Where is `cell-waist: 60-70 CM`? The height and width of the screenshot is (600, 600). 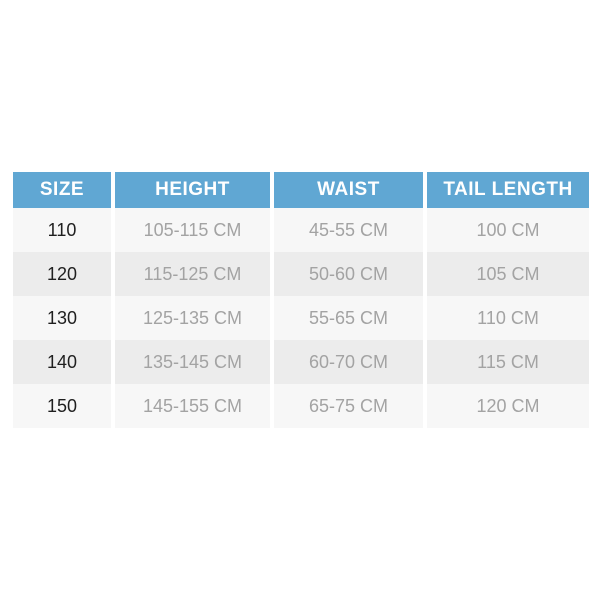 cell-waist: 60-70 CM is located at coordinates (348, 362).